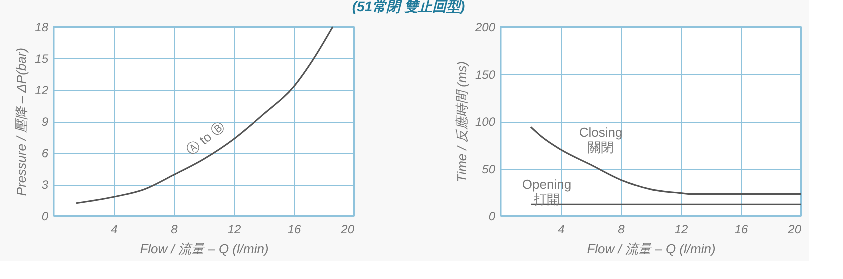 This screenshot has width=843, height=279. What do you see at coordinates (485, 122) in the screenshot?
I see `y-tick-label: 100` at bounding box center [485, 122].